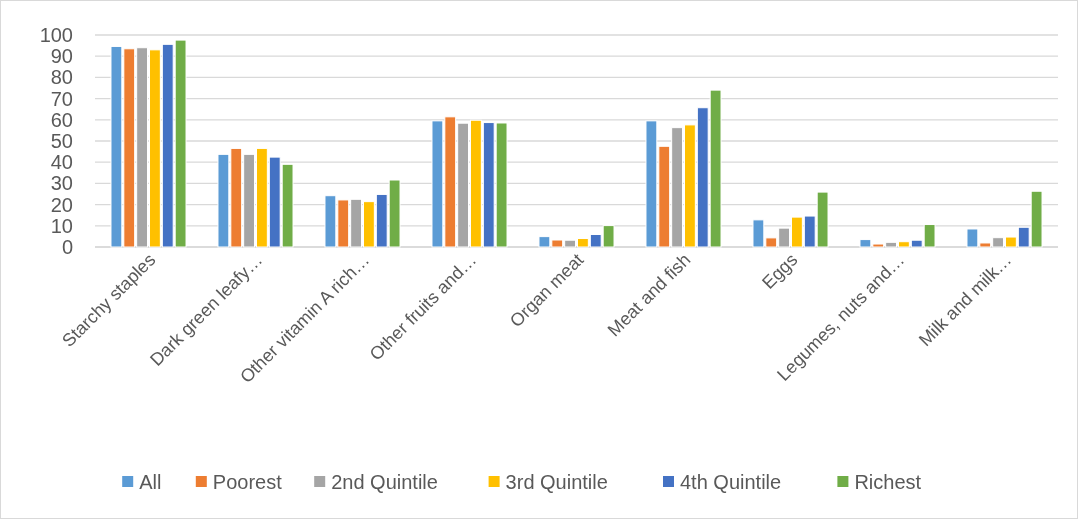  What do you see at coordinates (67, 247) in the screenshot?
I see `y-tick-label: 0` at bounding box center [67, 247].